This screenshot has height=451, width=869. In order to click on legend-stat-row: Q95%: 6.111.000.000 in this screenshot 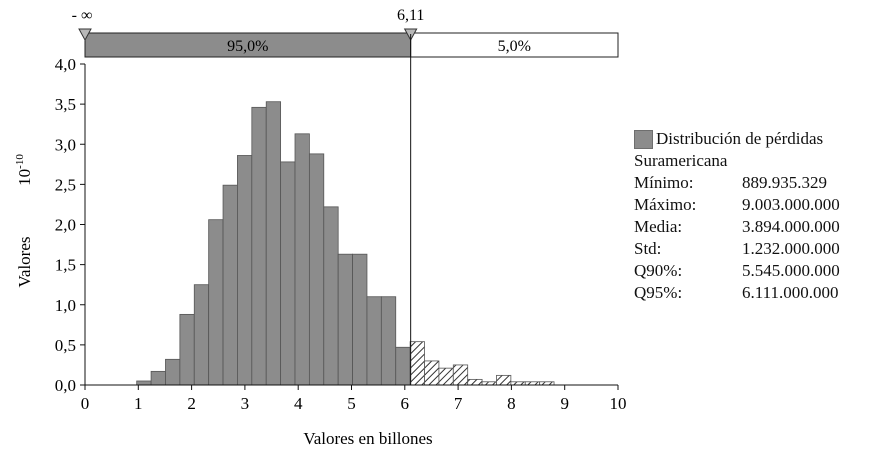, I will do `click(750, 293)`.